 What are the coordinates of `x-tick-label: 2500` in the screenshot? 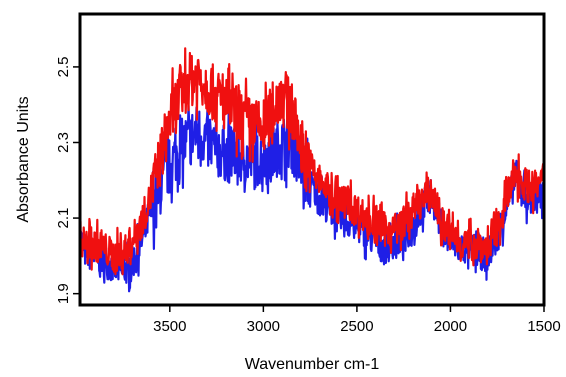 It's located at (356, 326).